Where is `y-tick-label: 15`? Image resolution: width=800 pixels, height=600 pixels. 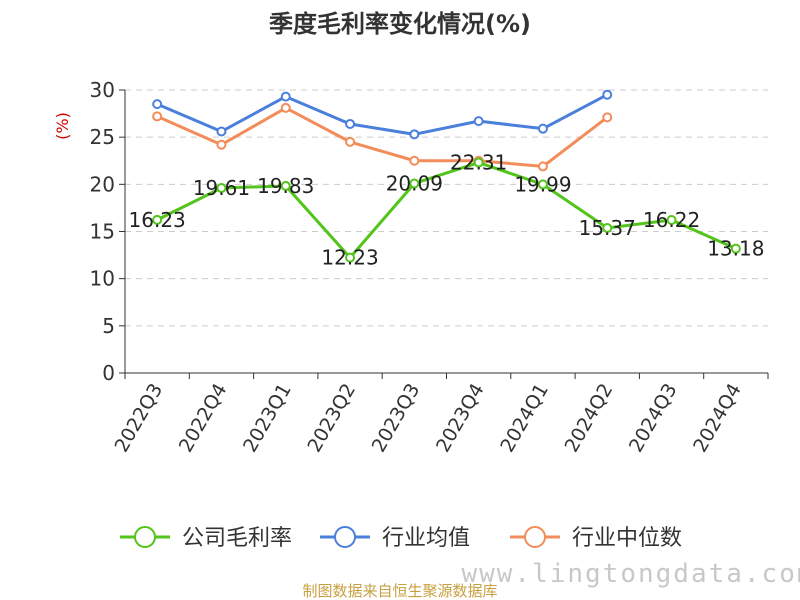 y-tick-label: 15 is located at coordinates (102, 232).